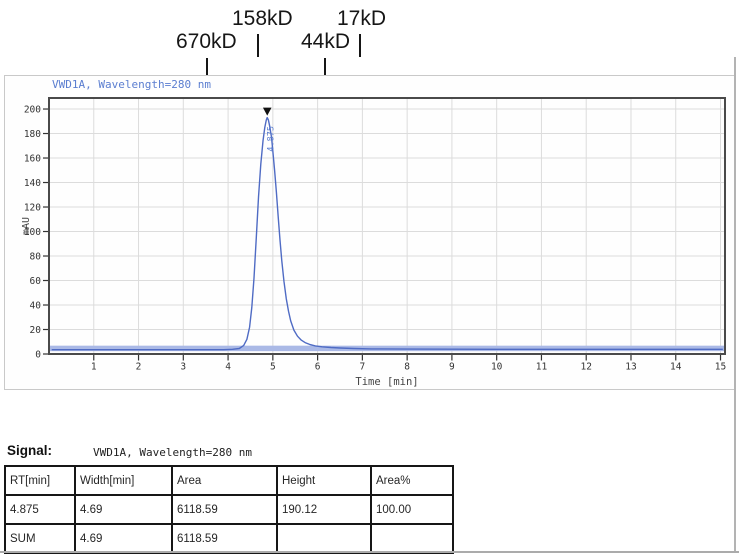  What do you see at coordinates (363, 367) in the screenshot?
I see `x-tick-label: 7` at bounding box center [363, 367].